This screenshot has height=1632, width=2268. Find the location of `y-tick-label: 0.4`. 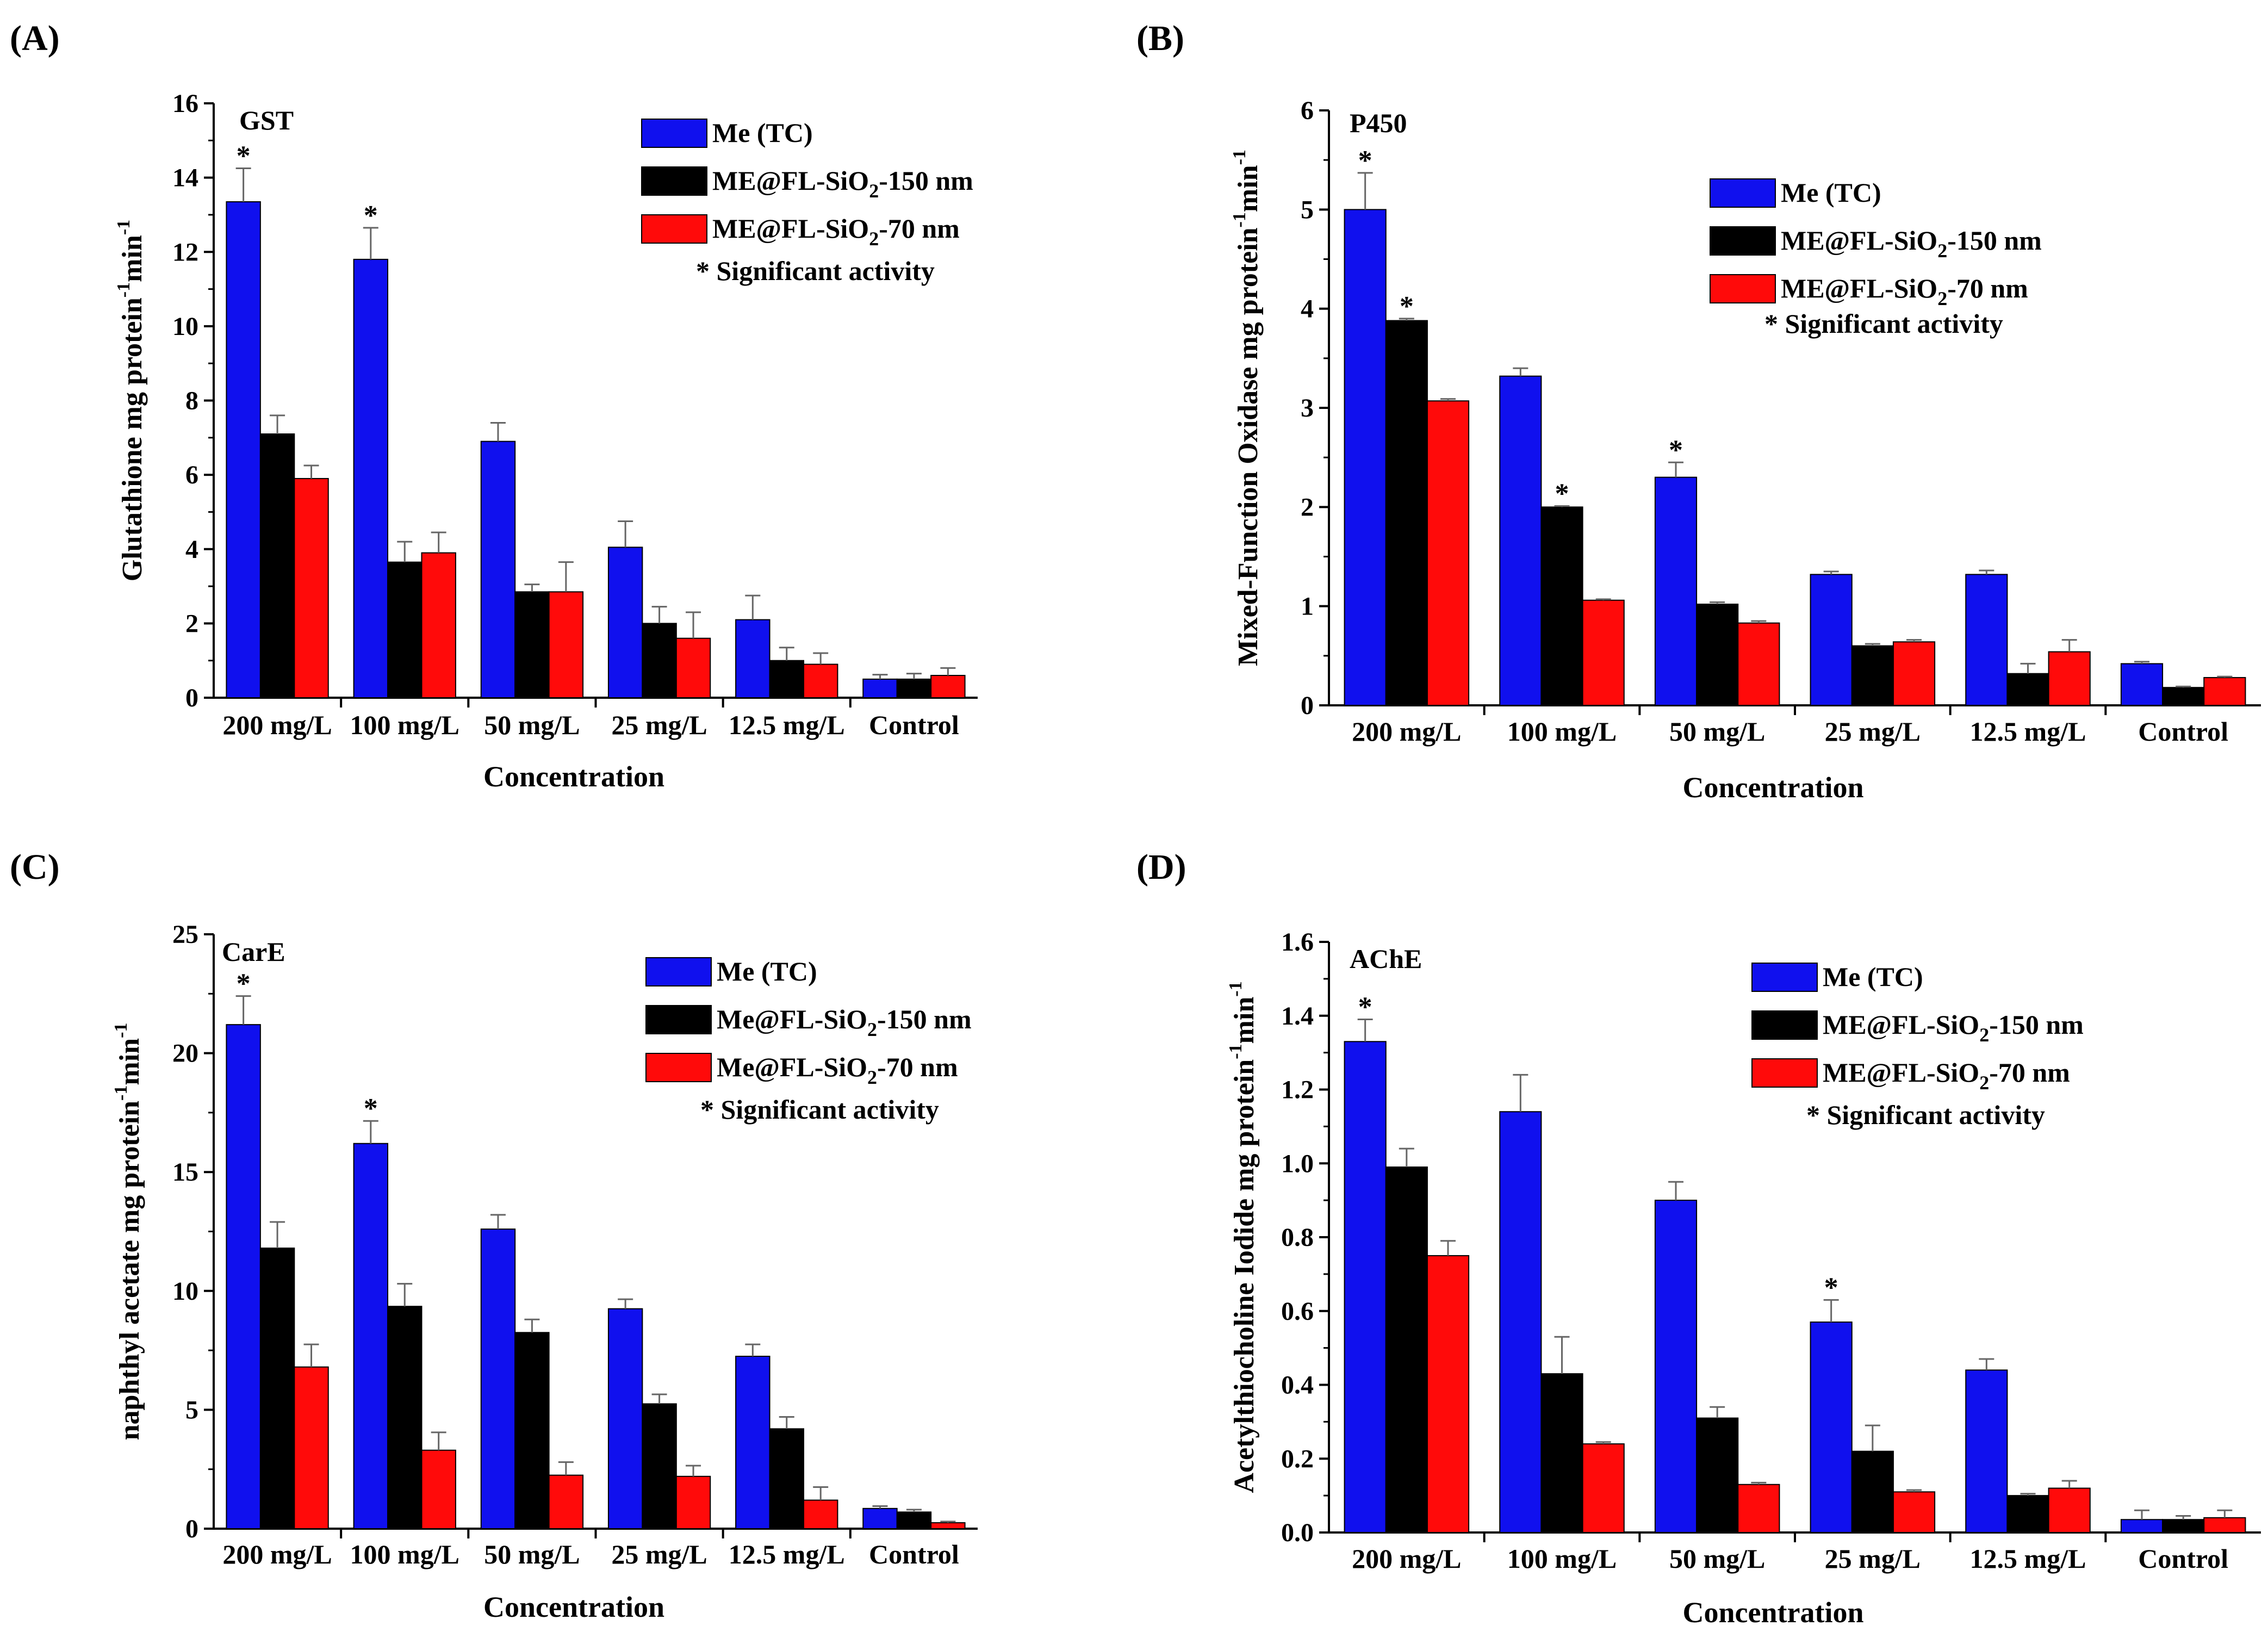

y-tick-label: 0.4 is located at coordinates (1298, 1385).